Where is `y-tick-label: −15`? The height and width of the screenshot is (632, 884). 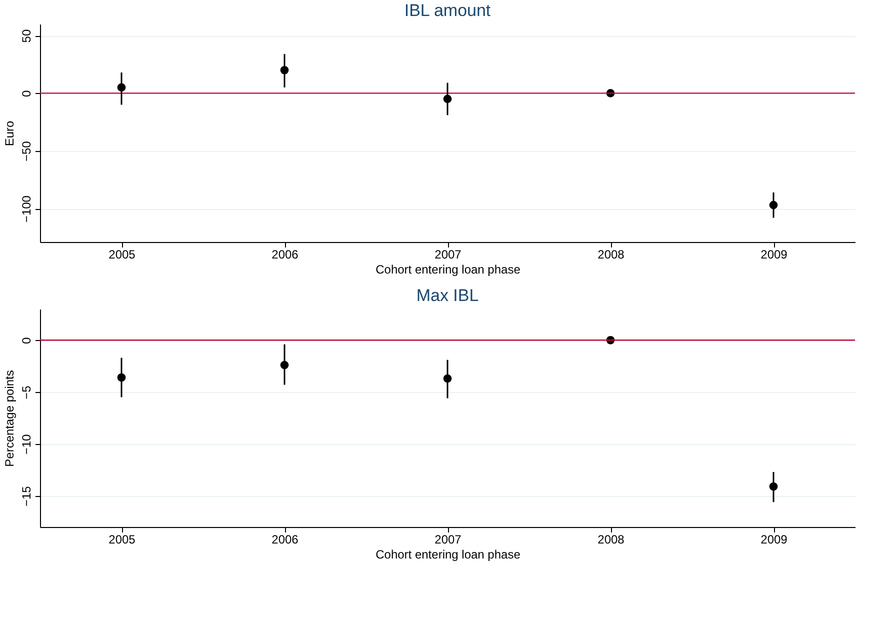
y-tick-label: −15 is located at coordinates (27, 496).